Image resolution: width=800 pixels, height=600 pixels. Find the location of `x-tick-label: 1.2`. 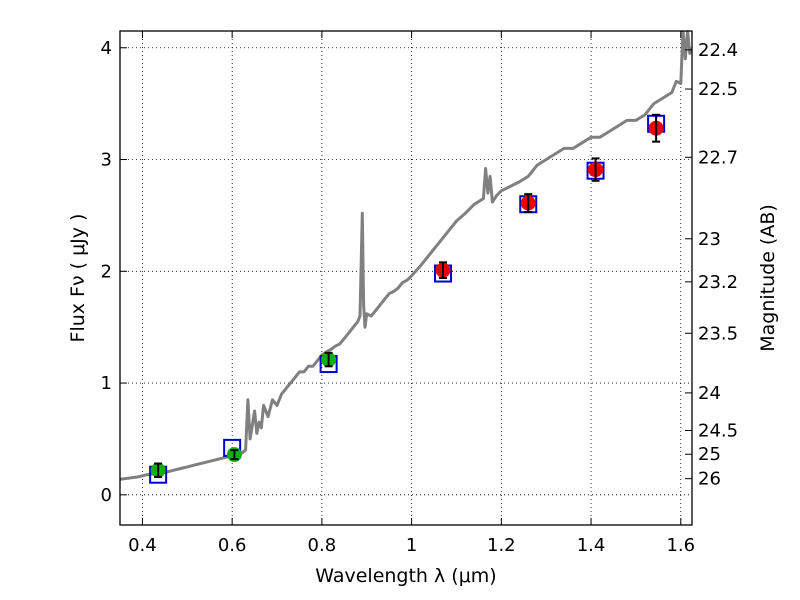

x-tick-label: 1.2 is located at coordinates (501, 545).